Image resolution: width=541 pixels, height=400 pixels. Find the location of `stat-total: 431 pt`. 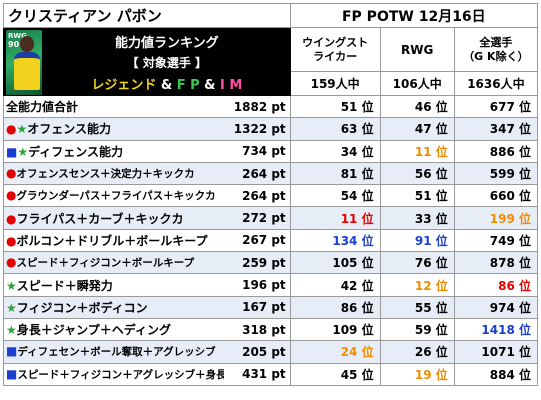

stat-total: 431 pt is located at coordinates (257, 374).